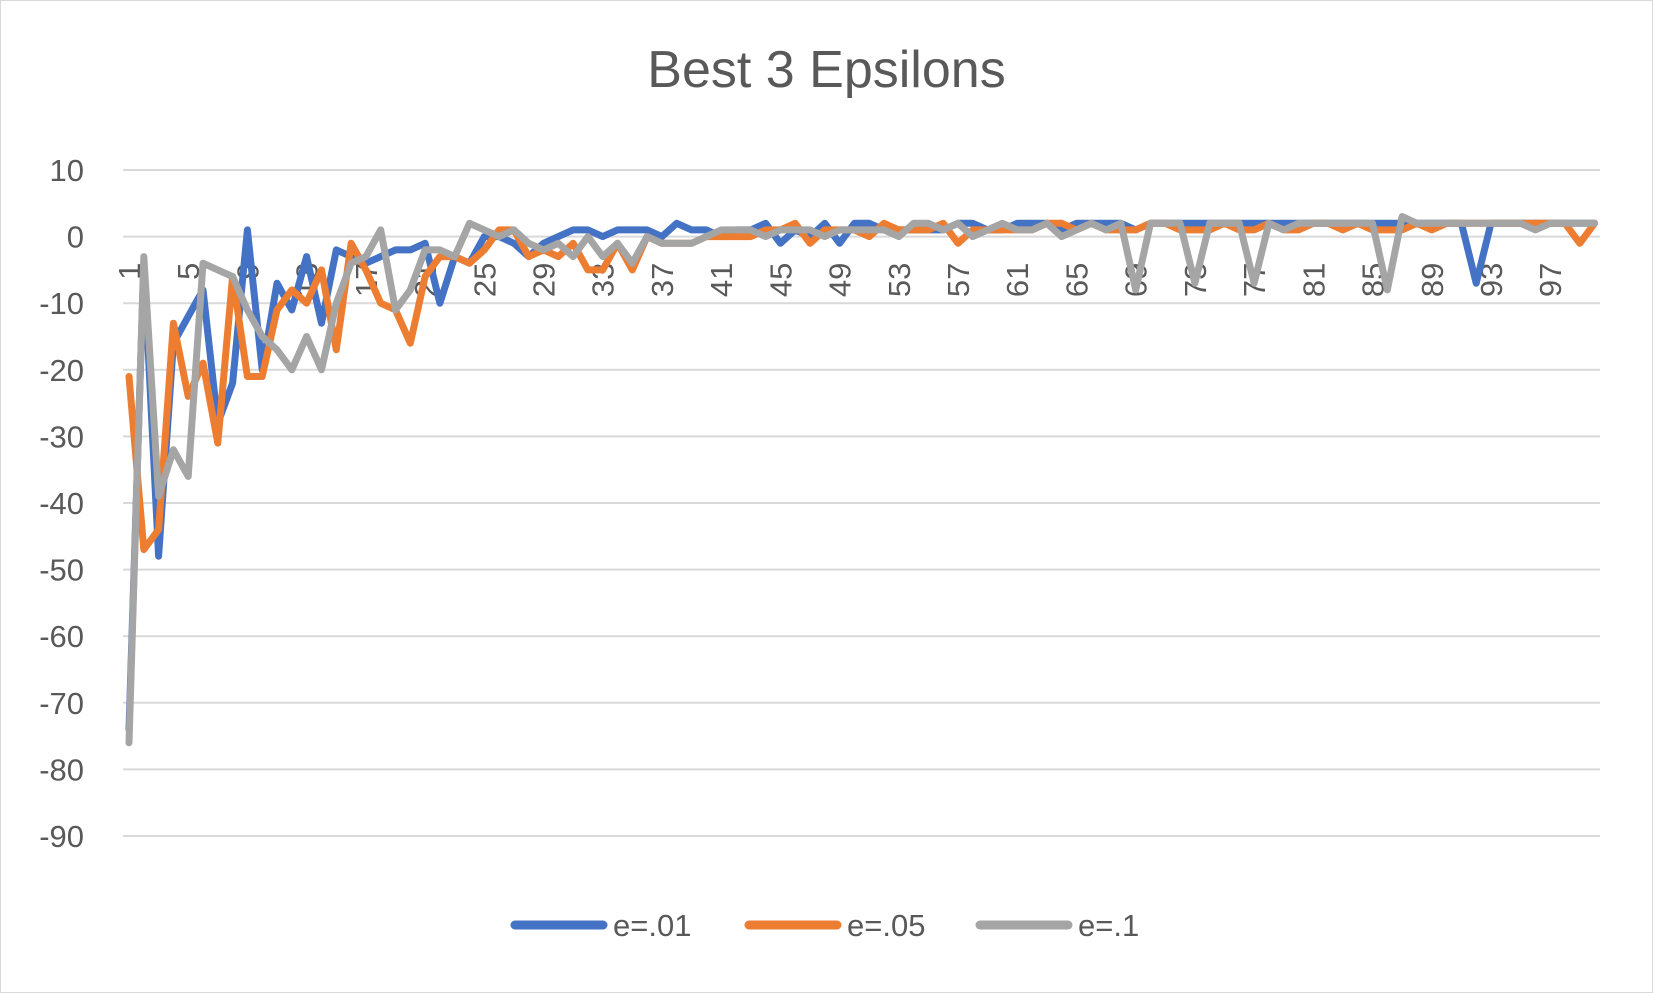 Image resolution: width=1653 pixels, height=993 pixels. I want to click on y-tick-label: -30, so click(61, 436).